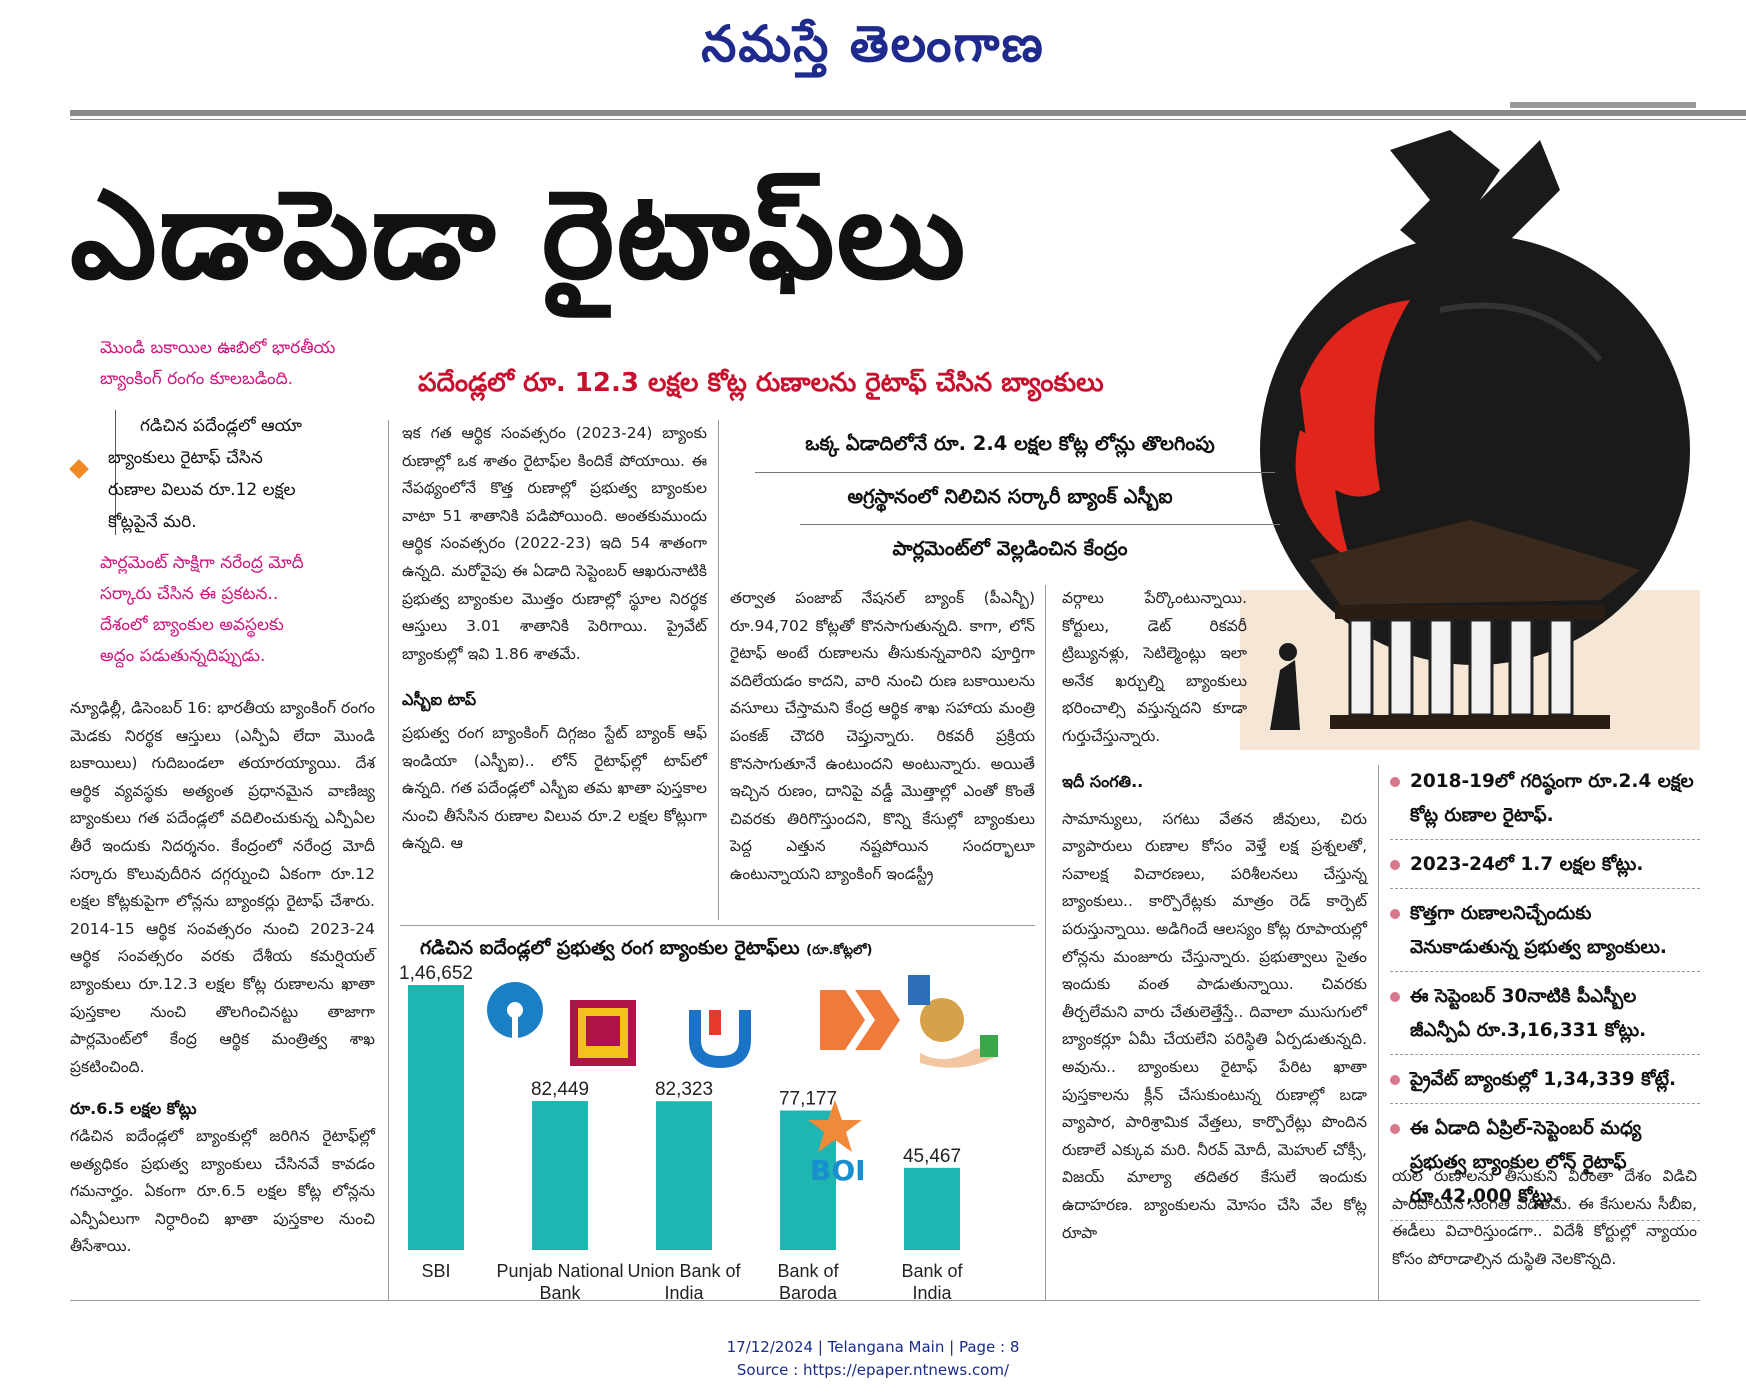  I want to click on diamond-bullet-icon, so click(79, 469).